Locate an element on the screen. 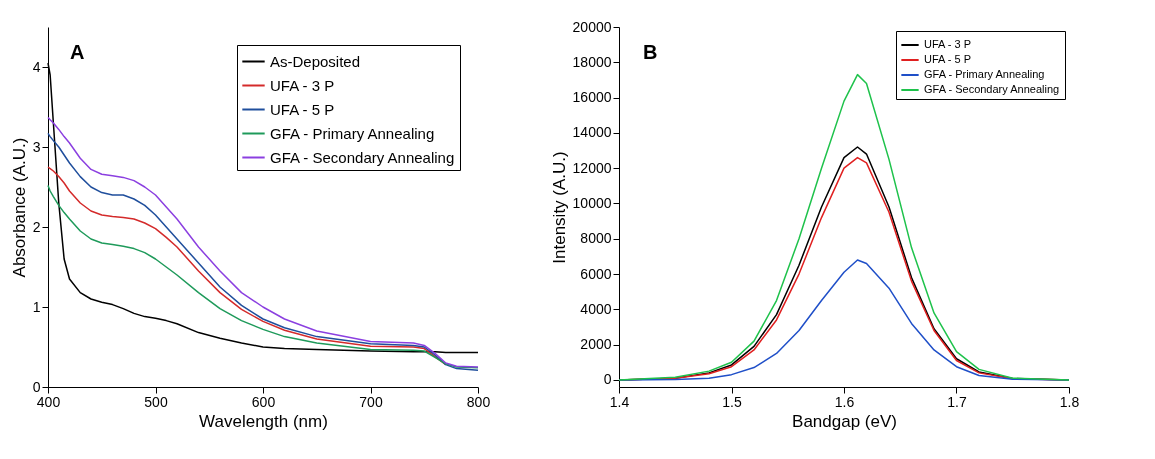 Image resolution: width=1155 pixels, height=459 pixels. y-tick-label: 3 is located at coordinates (36, 146).